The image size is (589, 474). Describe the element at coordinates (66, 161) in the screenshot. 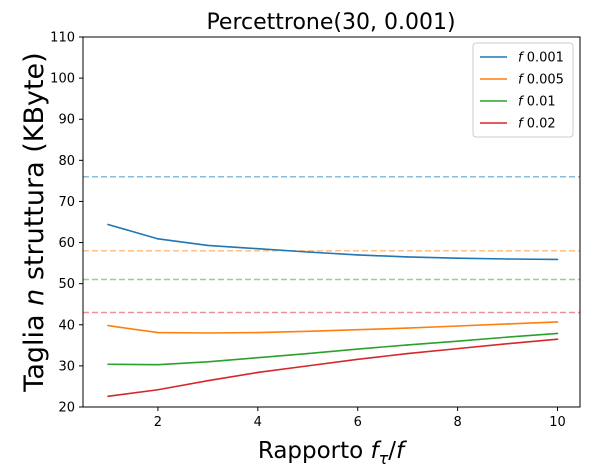

I see `y-tick-label: 80` at that location.